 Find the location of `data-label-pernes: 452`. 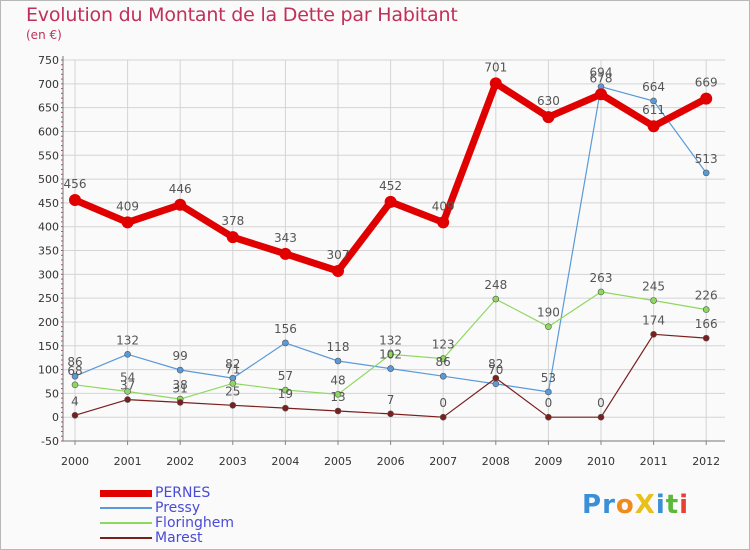

data-label-pernes: 452 is located at coordinates (390, 186).